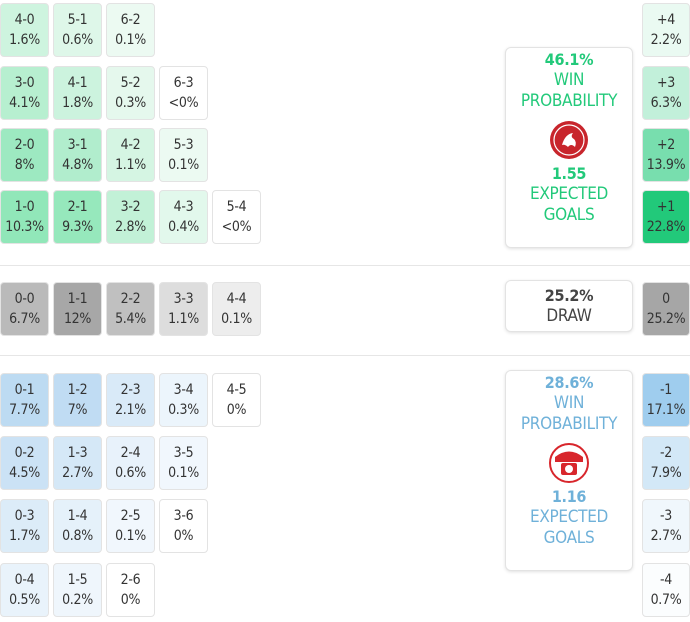  Describe the element at coordinates (666, 299) in the screenshot. I see `score-label: 0` at that location.